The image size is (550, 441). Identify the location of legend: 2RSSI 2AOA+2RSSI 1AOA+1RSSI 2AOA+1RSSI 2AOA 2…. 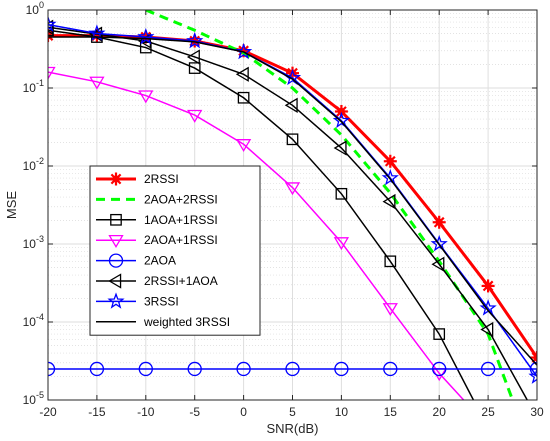
(175, 250).